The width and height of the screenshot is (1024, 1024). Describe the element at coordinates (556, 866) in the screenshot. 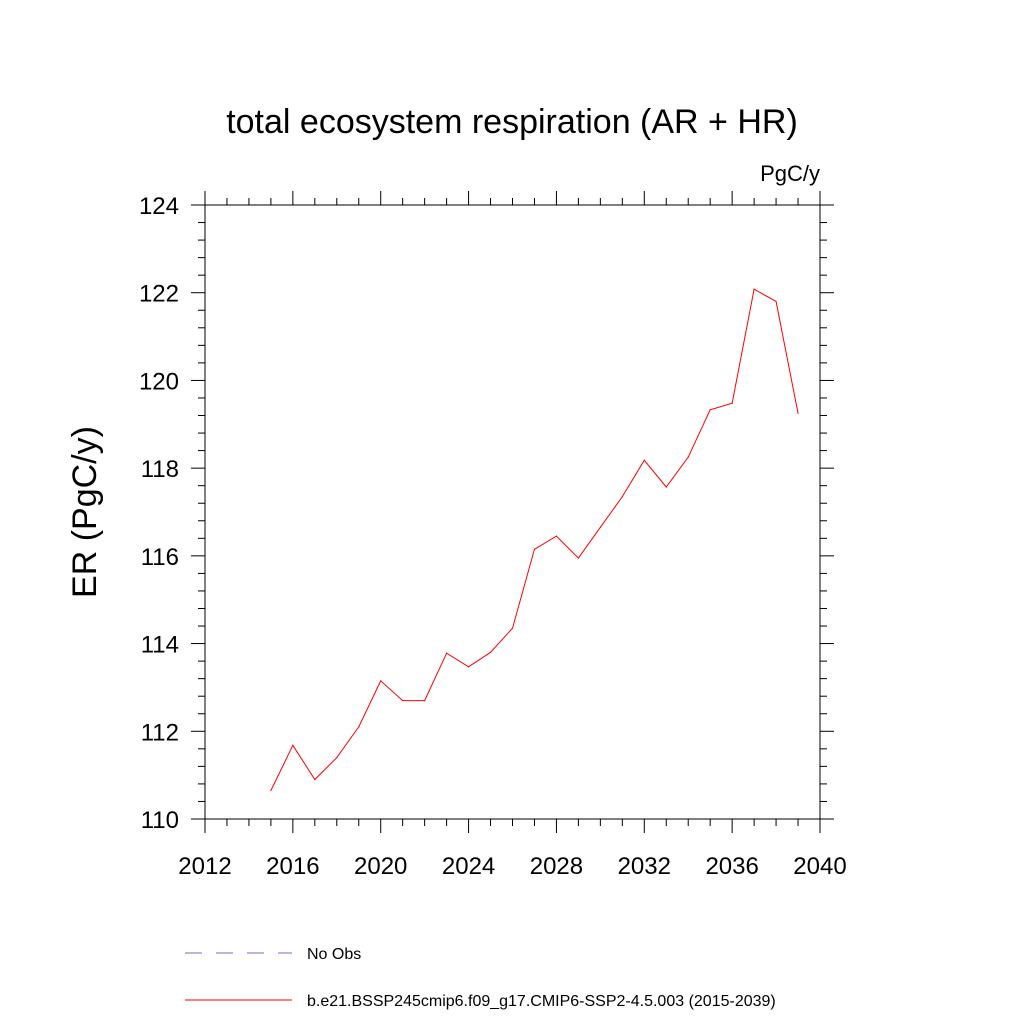

I see `x-tick-label: 2028` at that location.